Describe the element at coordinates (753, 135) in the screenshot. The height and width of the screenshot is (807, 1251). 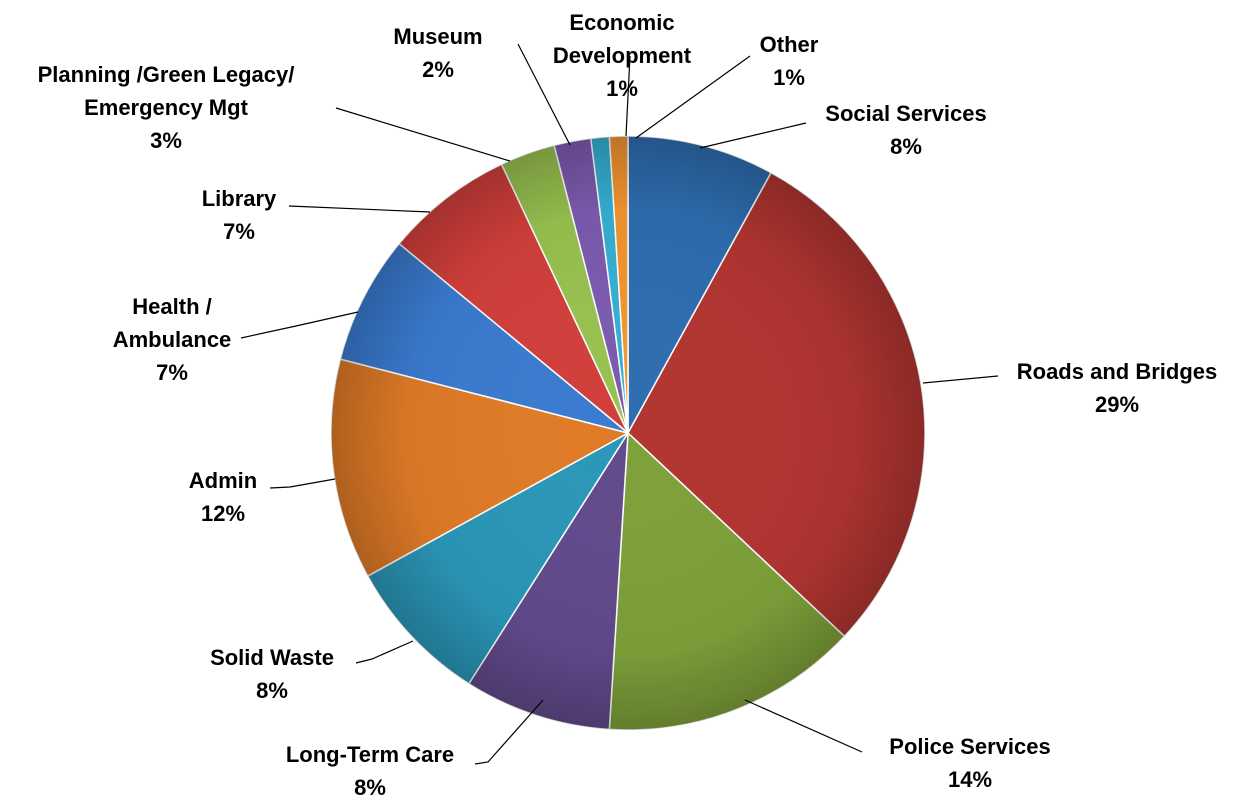
I see `leader-line-social-services` at that location.